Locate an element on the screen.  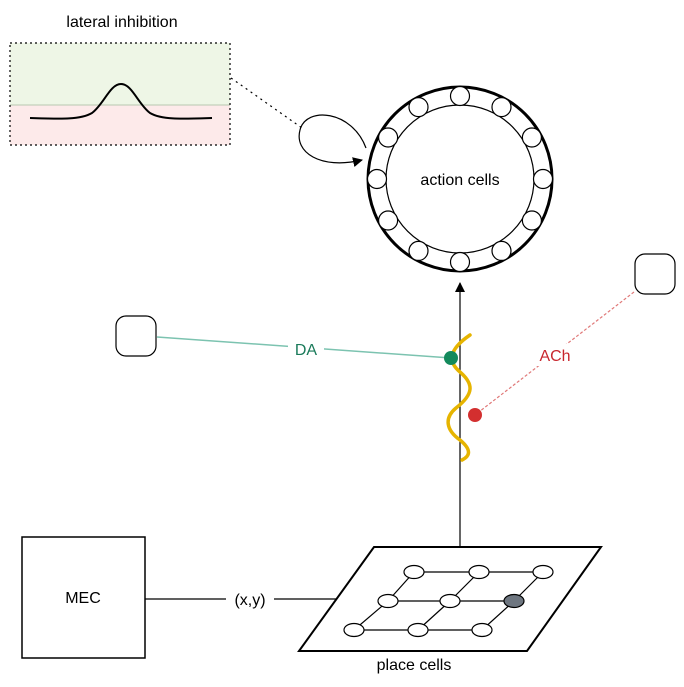
place-cells-plane is located at coordinates (450, 599).